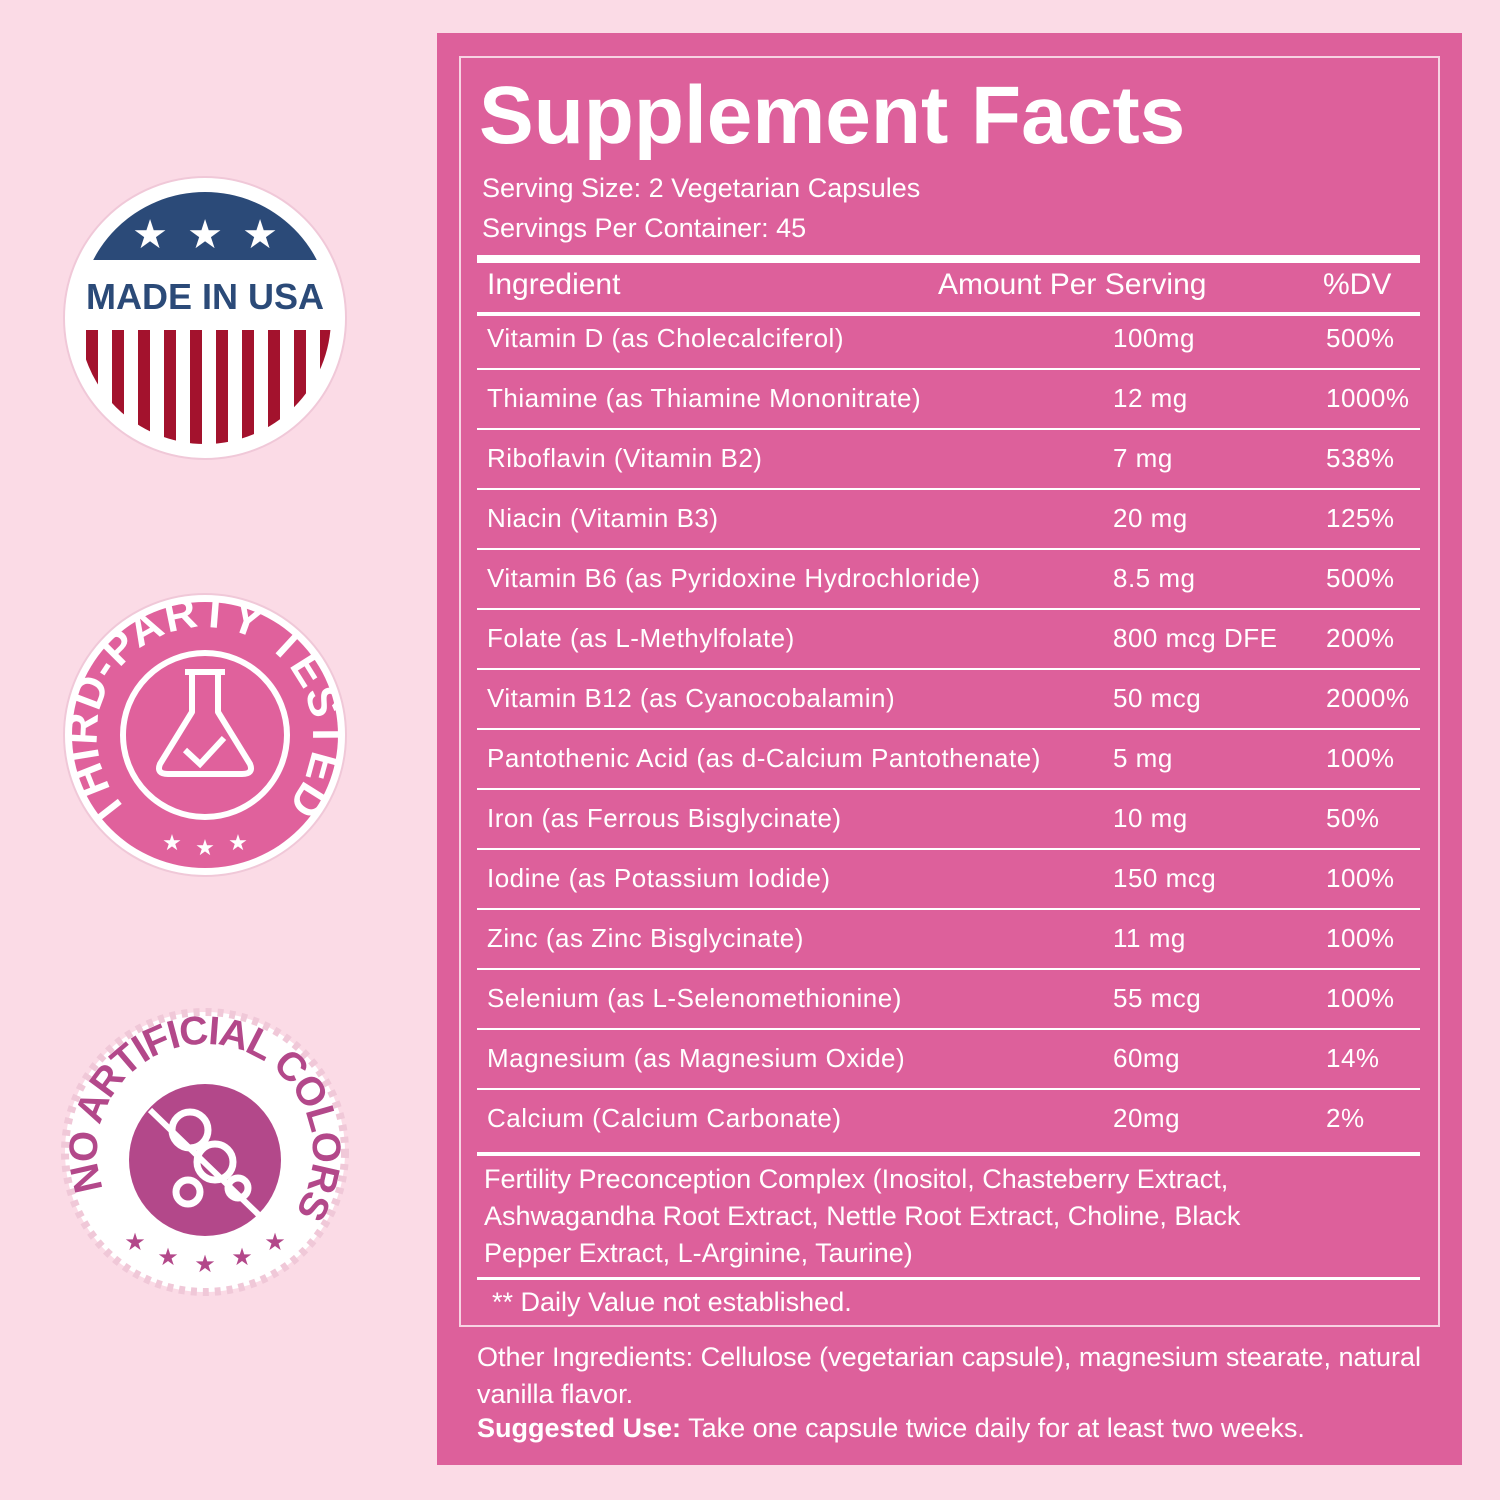  Describe the element at coordinates (696, 1058) in the screenshot. I see `ingredient: Magnesium (as Magnesium Oxide)` at that location.